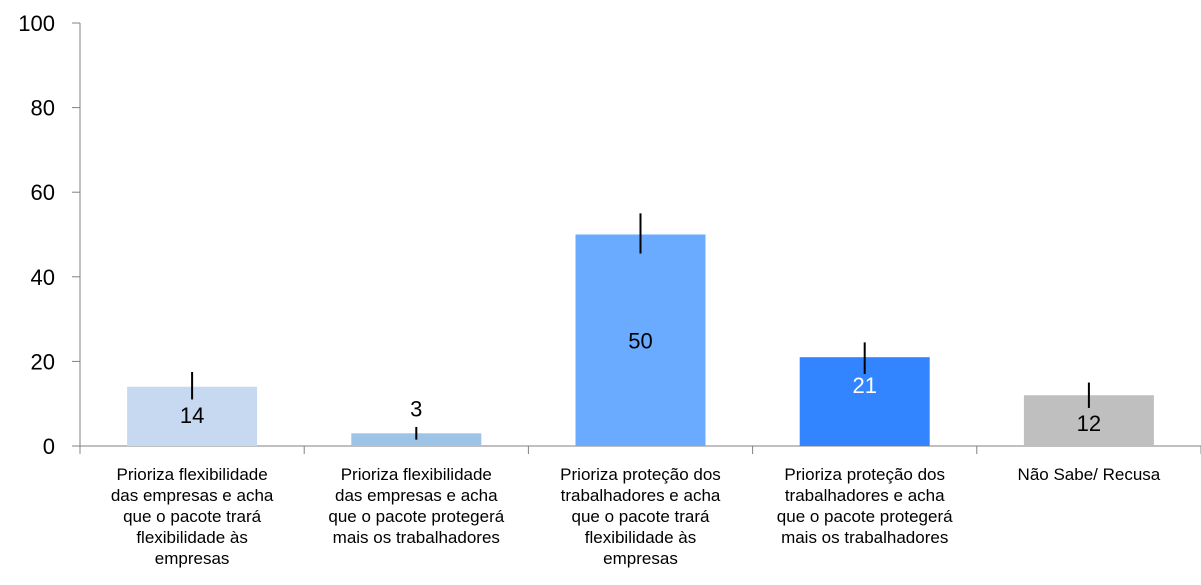 The width and height of the screenshot is (1201, 585). I want to click on data-label: 12, so click(1089, 423).